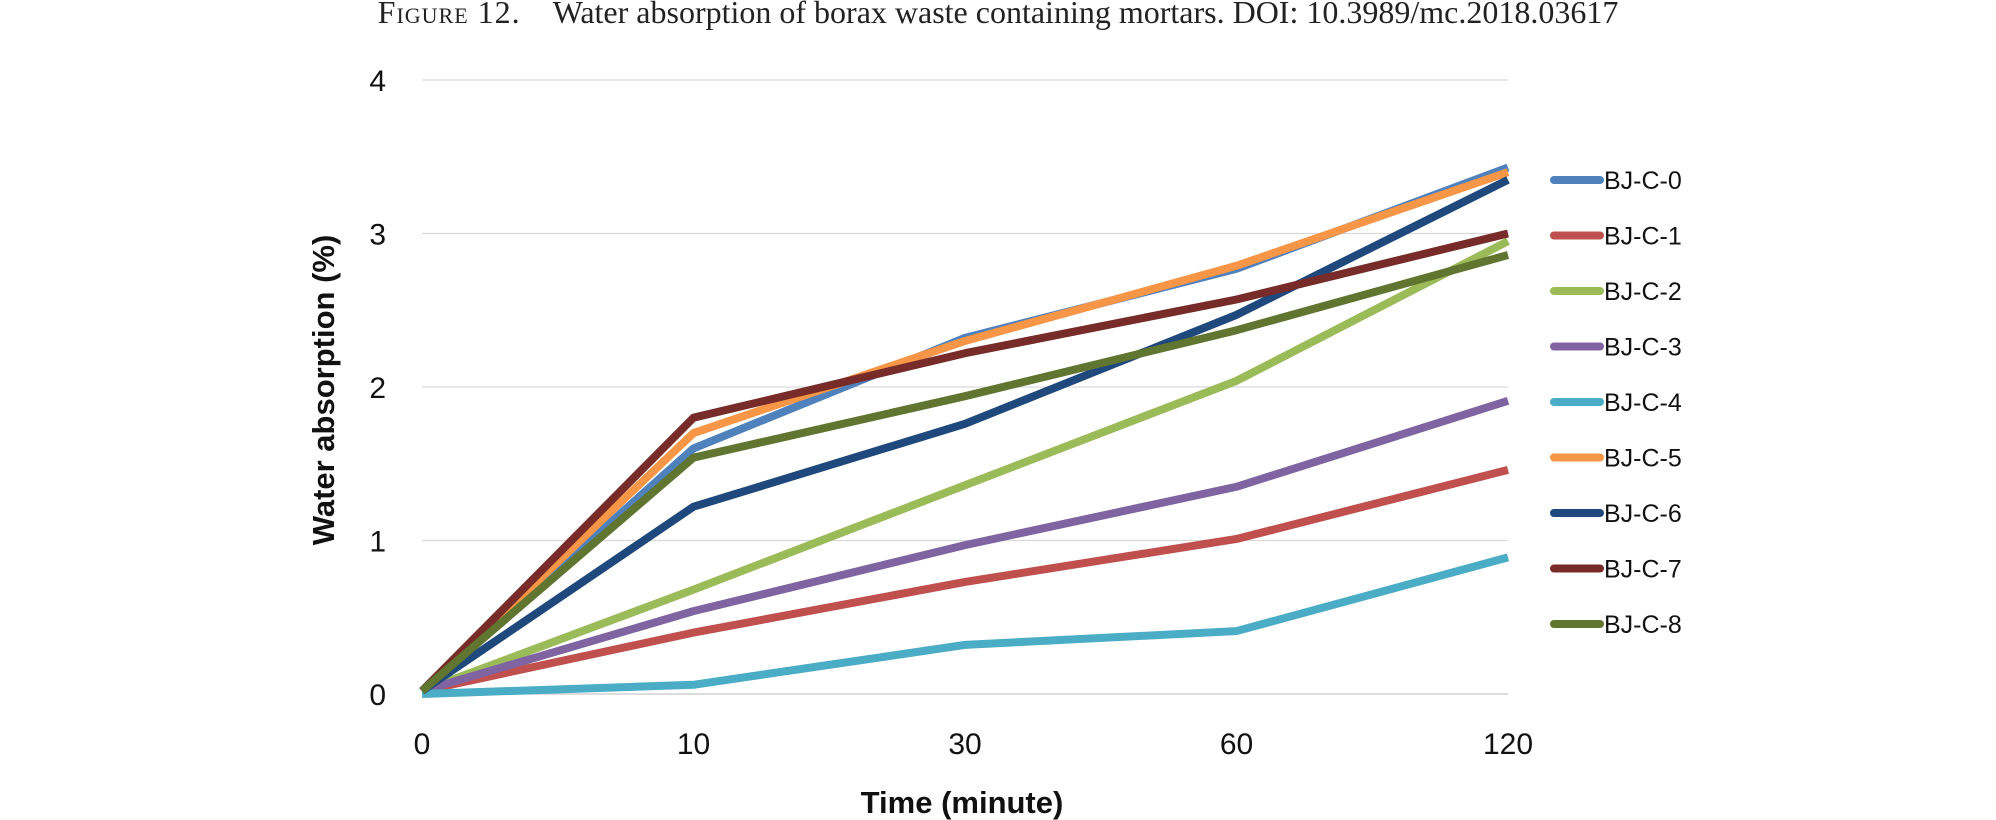 The image size is (1996, 820). What do you see at coordinates (1643, 570) in the screenshot?
I see `legend-label: BJ-C-7` at bounding box center [1643, 570].